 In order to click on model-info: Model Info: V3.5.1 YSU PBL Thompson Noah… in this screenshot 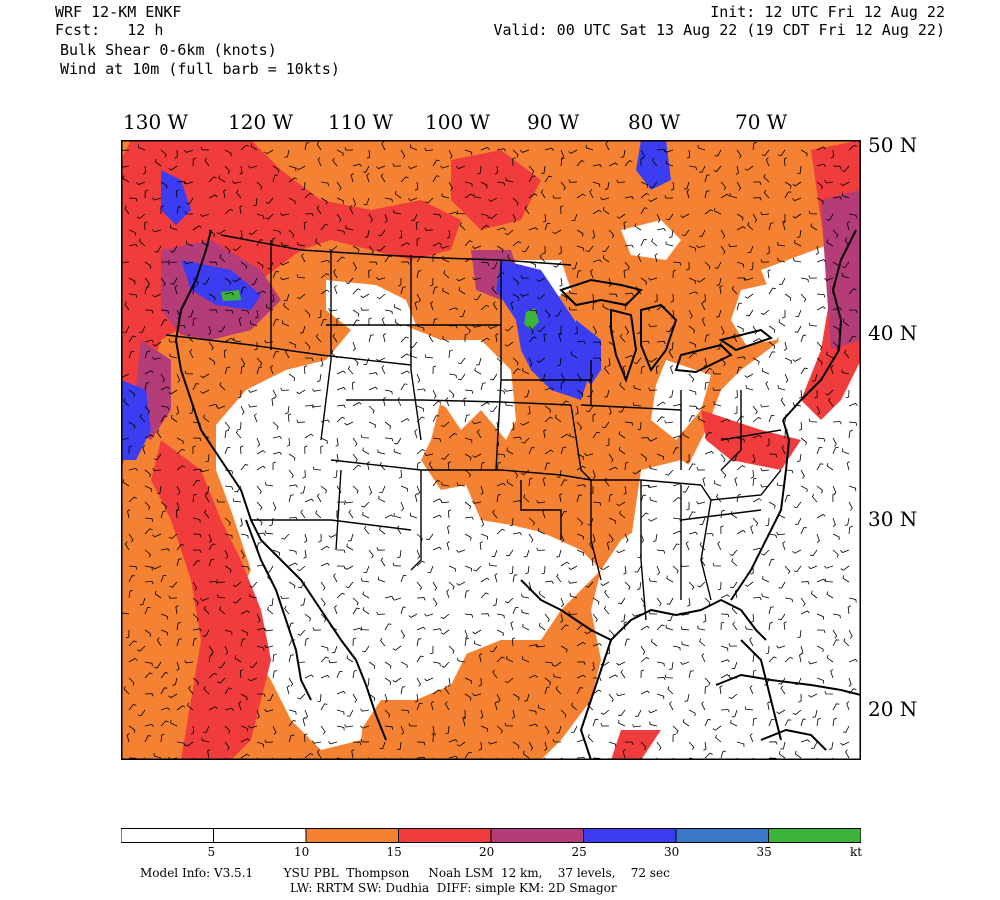, I will do `click(405, 873)`.